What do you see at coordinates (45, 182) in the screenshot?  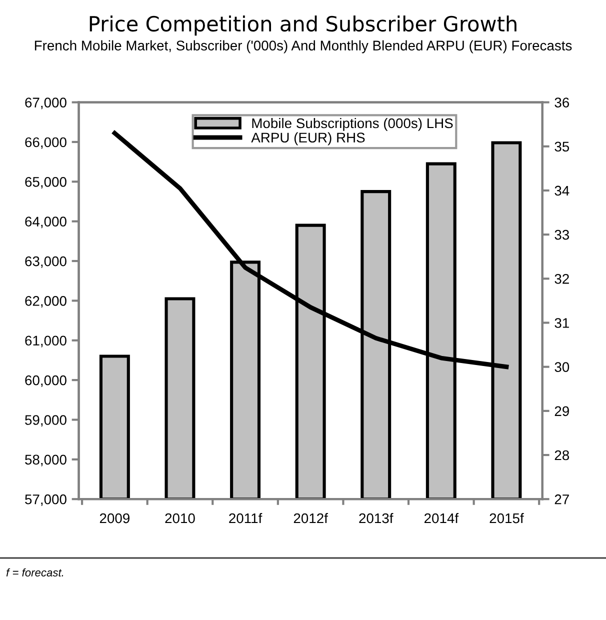 I see `y-tick-label: 65,000` at bounding box center [45, 182].